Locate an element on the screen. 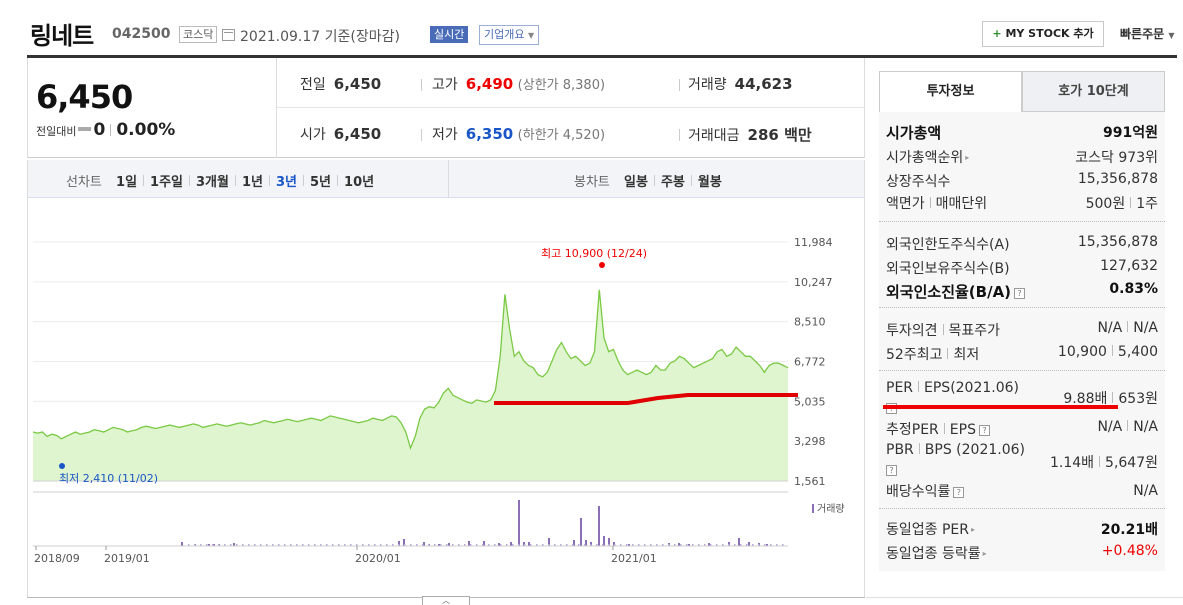 The height and width of the screenshot is (605, 1183). pbr-bps-label: PBR BPS (2021.06) is located at coordinates (955, 450).